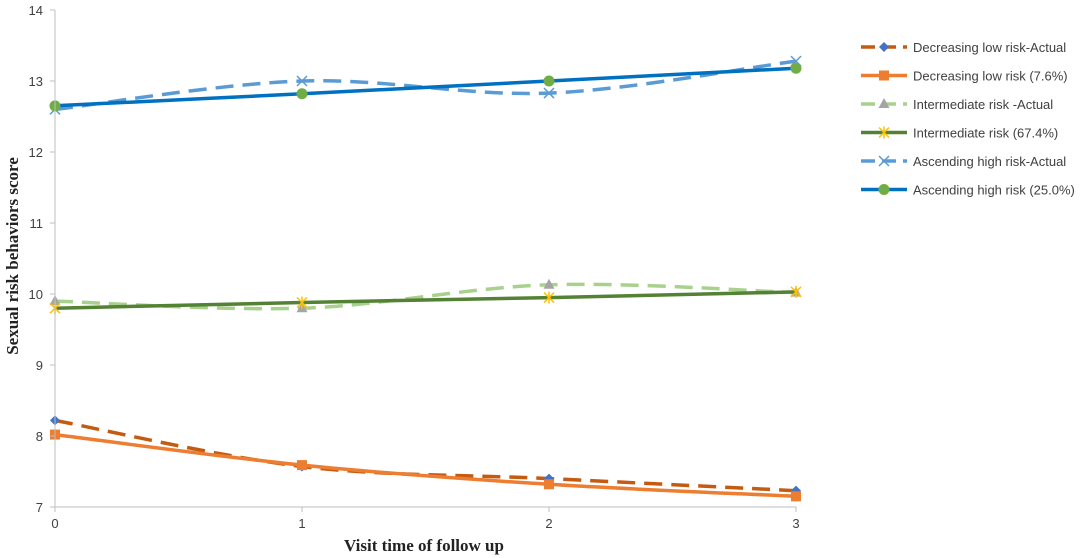 This screenshot has height=558, width=1084. I want to click on y-tick-label-4: 11, so click(37, 223).